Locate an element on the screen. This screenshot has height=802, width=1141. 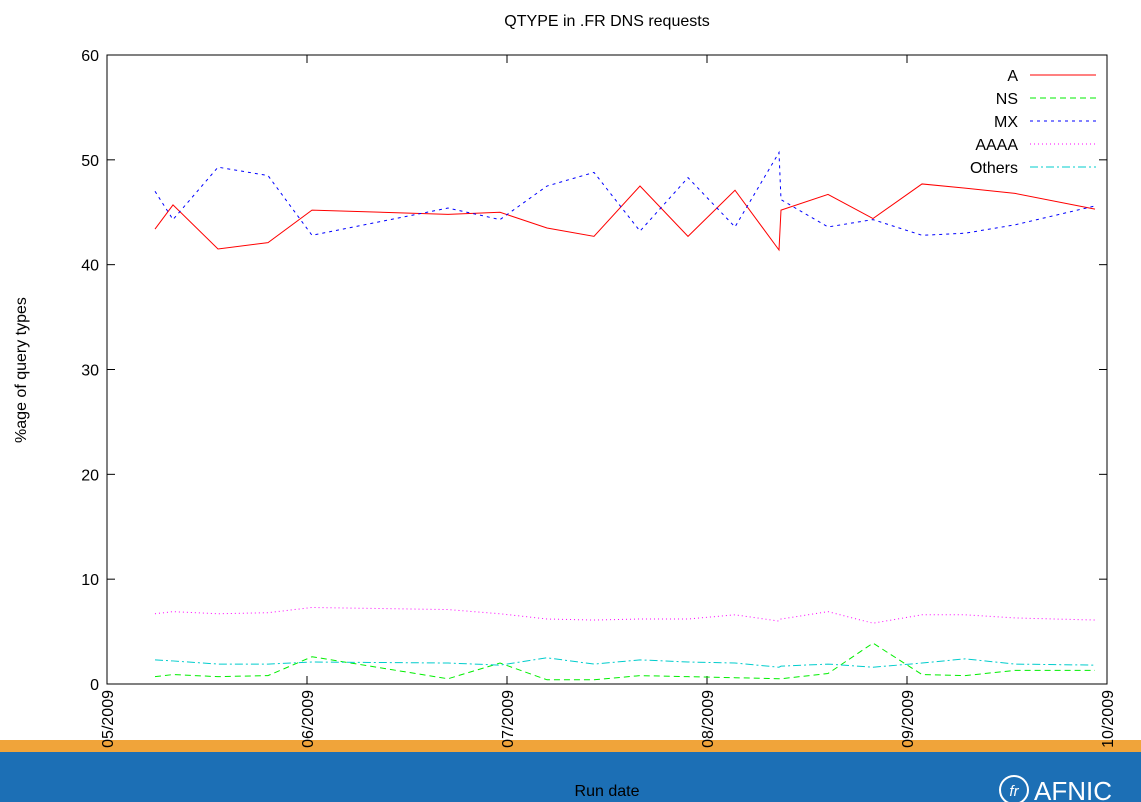
y-tick-label: 30 is located at coordinates (90, 371).